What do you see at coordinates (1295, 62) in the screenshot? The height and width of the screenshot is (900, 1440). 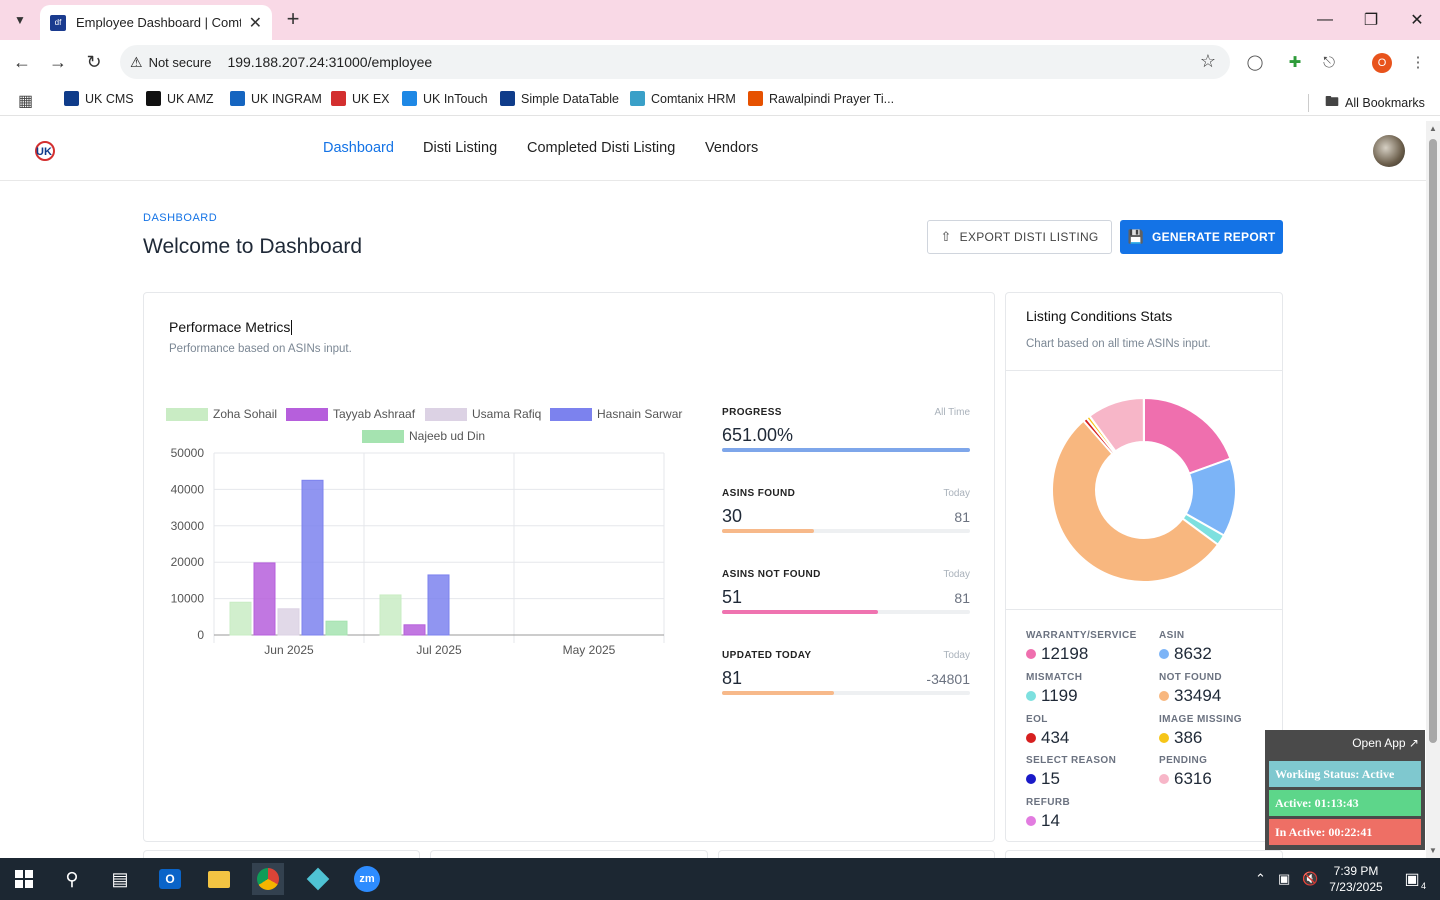 I see `extension-plus-icon: ✚` at bounding box center [1295, 62].